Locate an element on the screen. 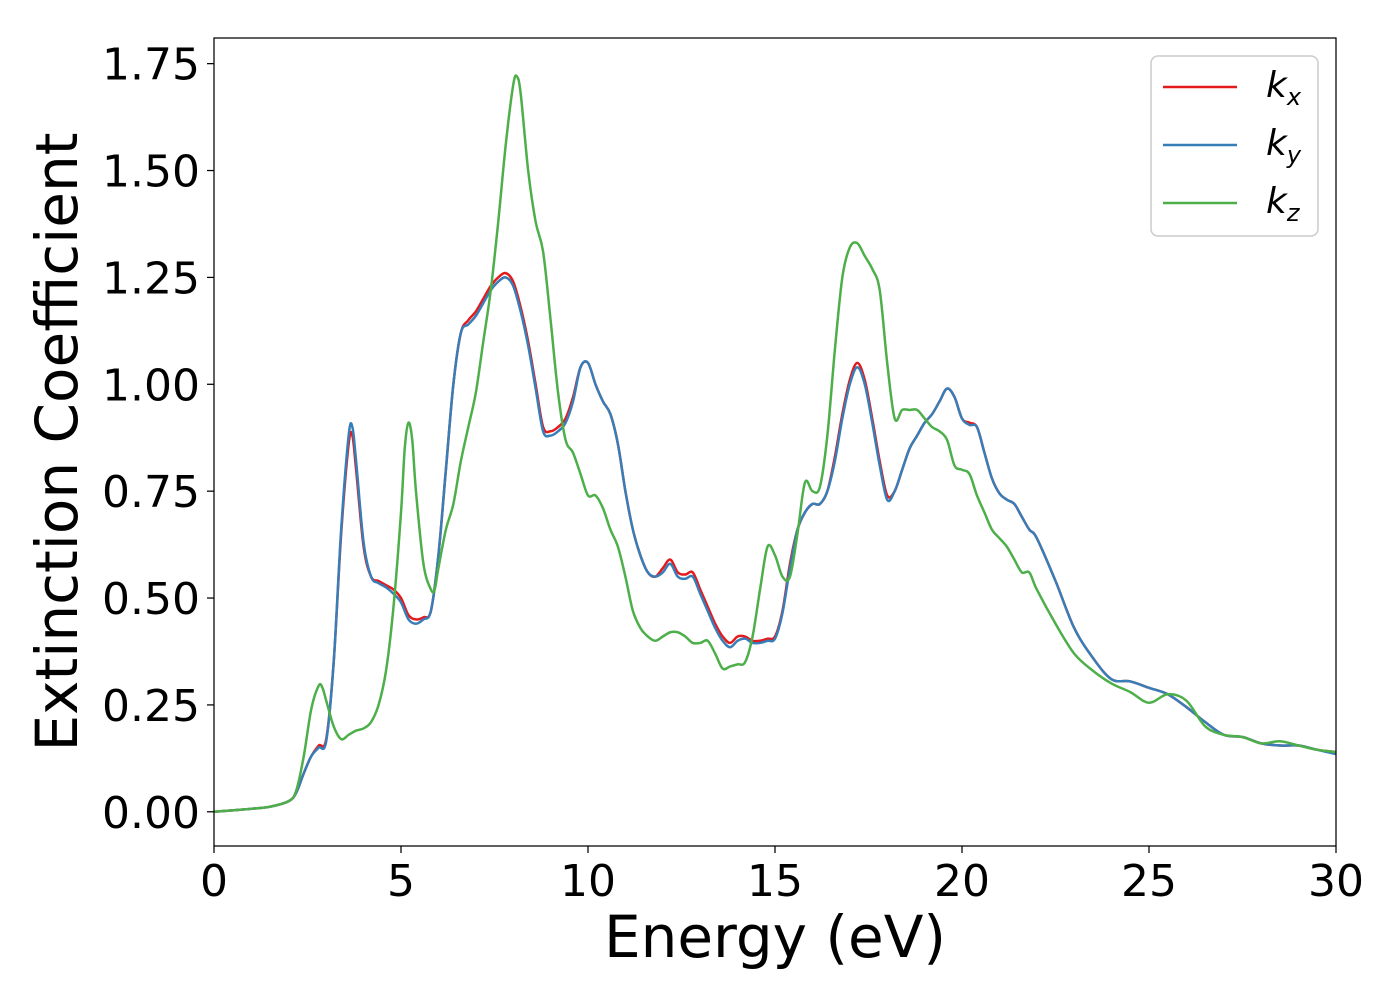  y-tick-label: 0.50 is located at coordinates (151, 599).